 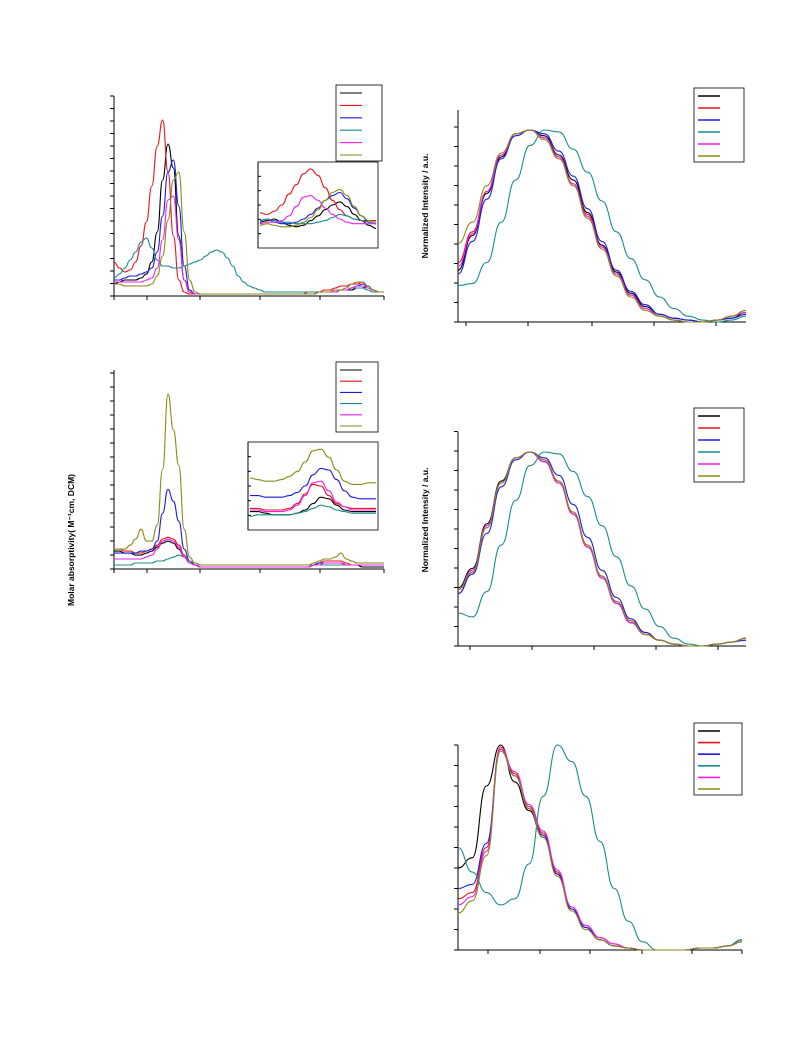 What do you see at coordinates (248, 553) in the screenshot?
I see `series-line-magenta` at bounding box center [248, 553].